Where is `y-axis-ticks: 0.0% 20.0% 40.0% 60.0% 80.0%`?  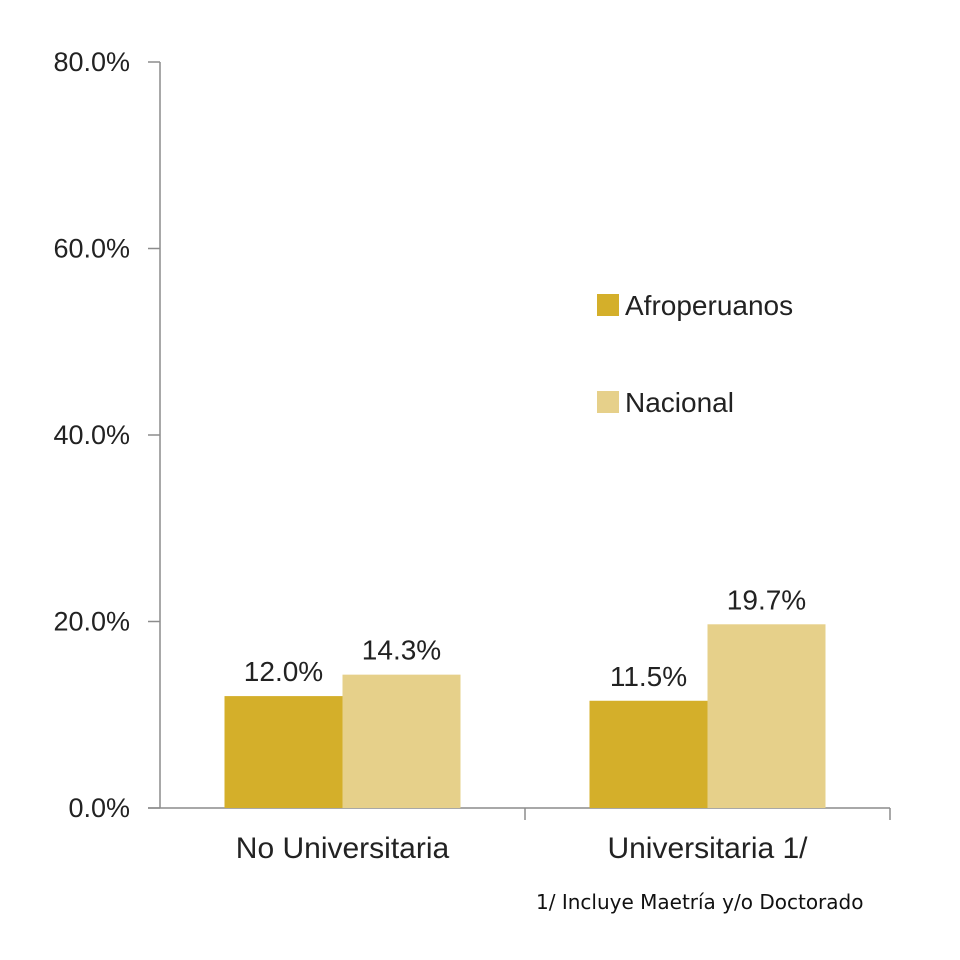 y-axis-ticks: 0.0% 20.0% 40.0% 60.0% 80.0% is located at coordinates (106, 435).